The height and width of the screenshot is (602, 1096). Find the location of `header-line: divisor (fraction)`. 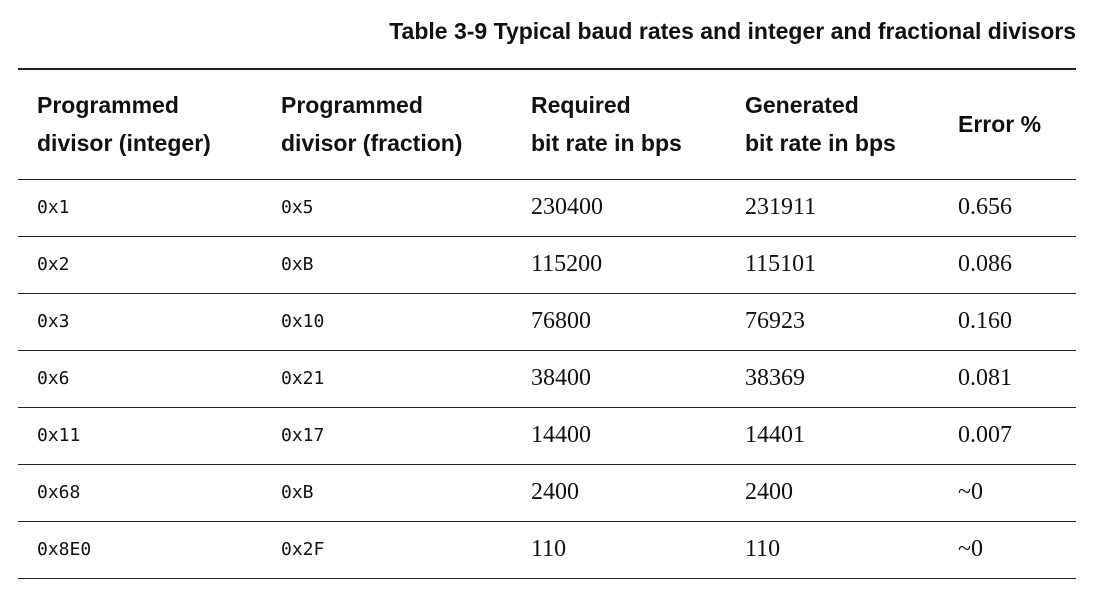

header-line: divisor (fraction) is located at coordinates (372, 143).